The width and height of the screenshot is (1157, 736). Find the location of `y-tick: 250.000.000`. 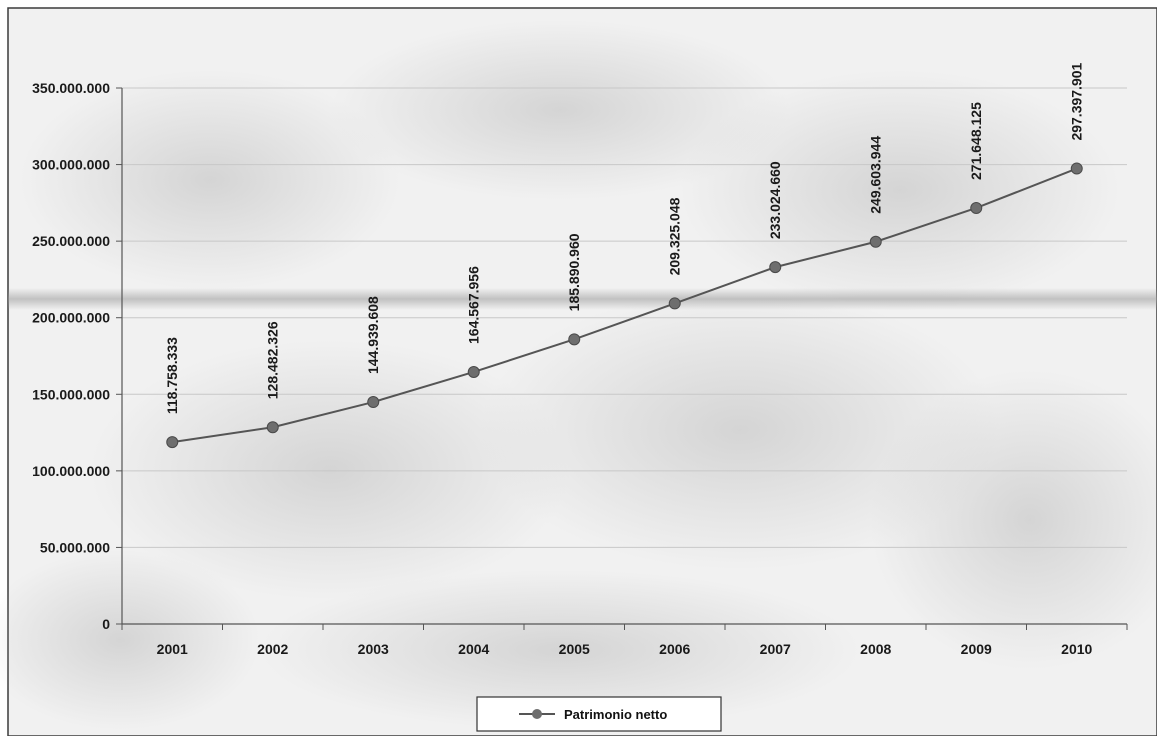

y-tick: 250.000.000 is located at coordinates (71, 241).